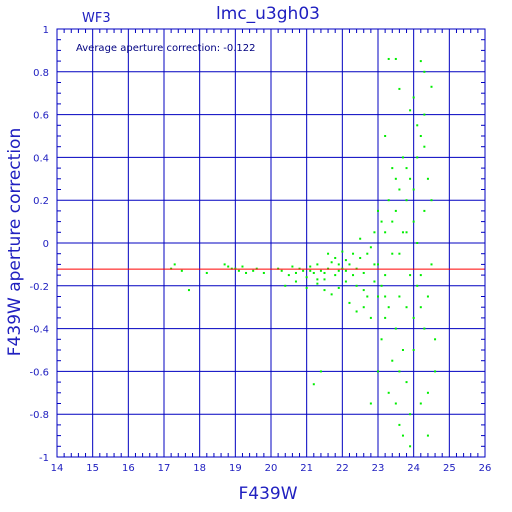 This screenshot has width=512, height=512. I want to click on x-tick-label: 19, so click(235, 468).